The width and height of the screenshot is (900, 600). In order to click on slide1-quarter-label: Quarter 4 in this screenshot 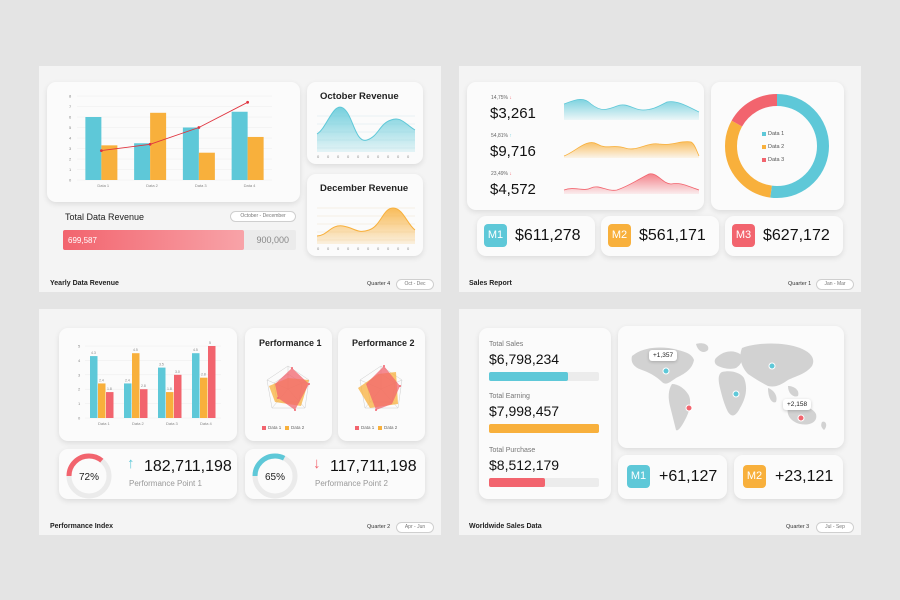, I will do `click(379, 284)`.